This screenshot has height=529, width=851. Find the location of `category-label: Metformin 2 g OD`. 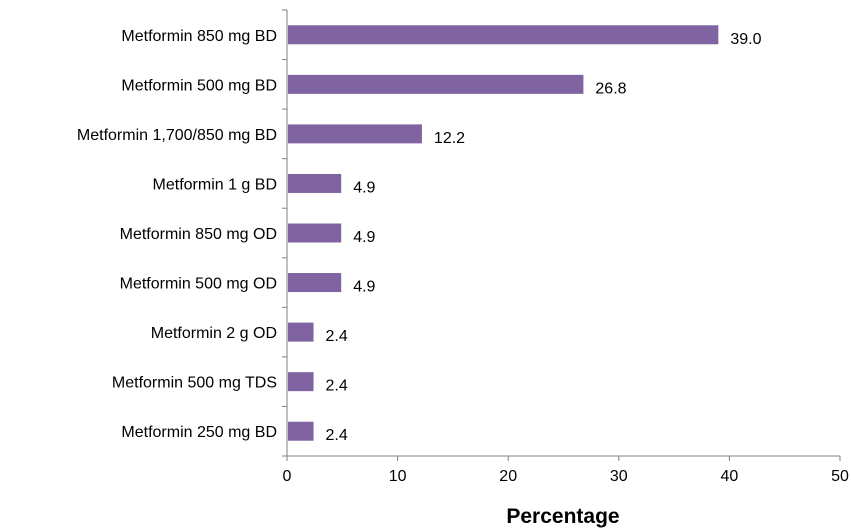

category-label: Metformin 2 g OD is located at coordinates (214, 333).